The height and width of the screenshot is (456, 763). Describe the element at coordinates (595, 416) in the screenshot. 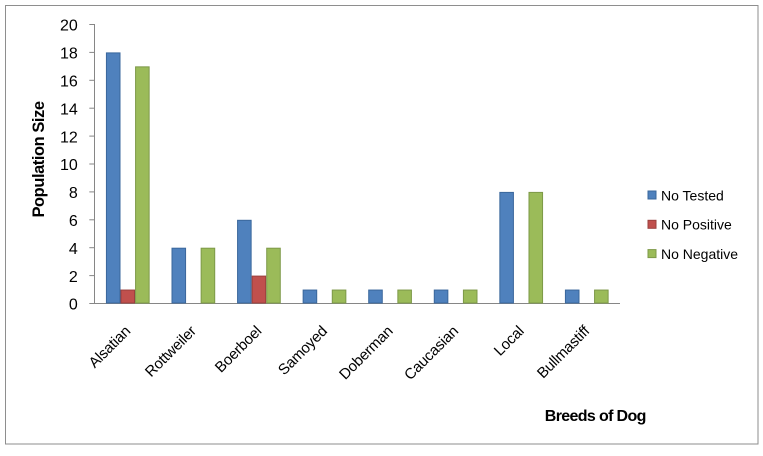

I see `svg-text: Breeds of Dog` at that location.